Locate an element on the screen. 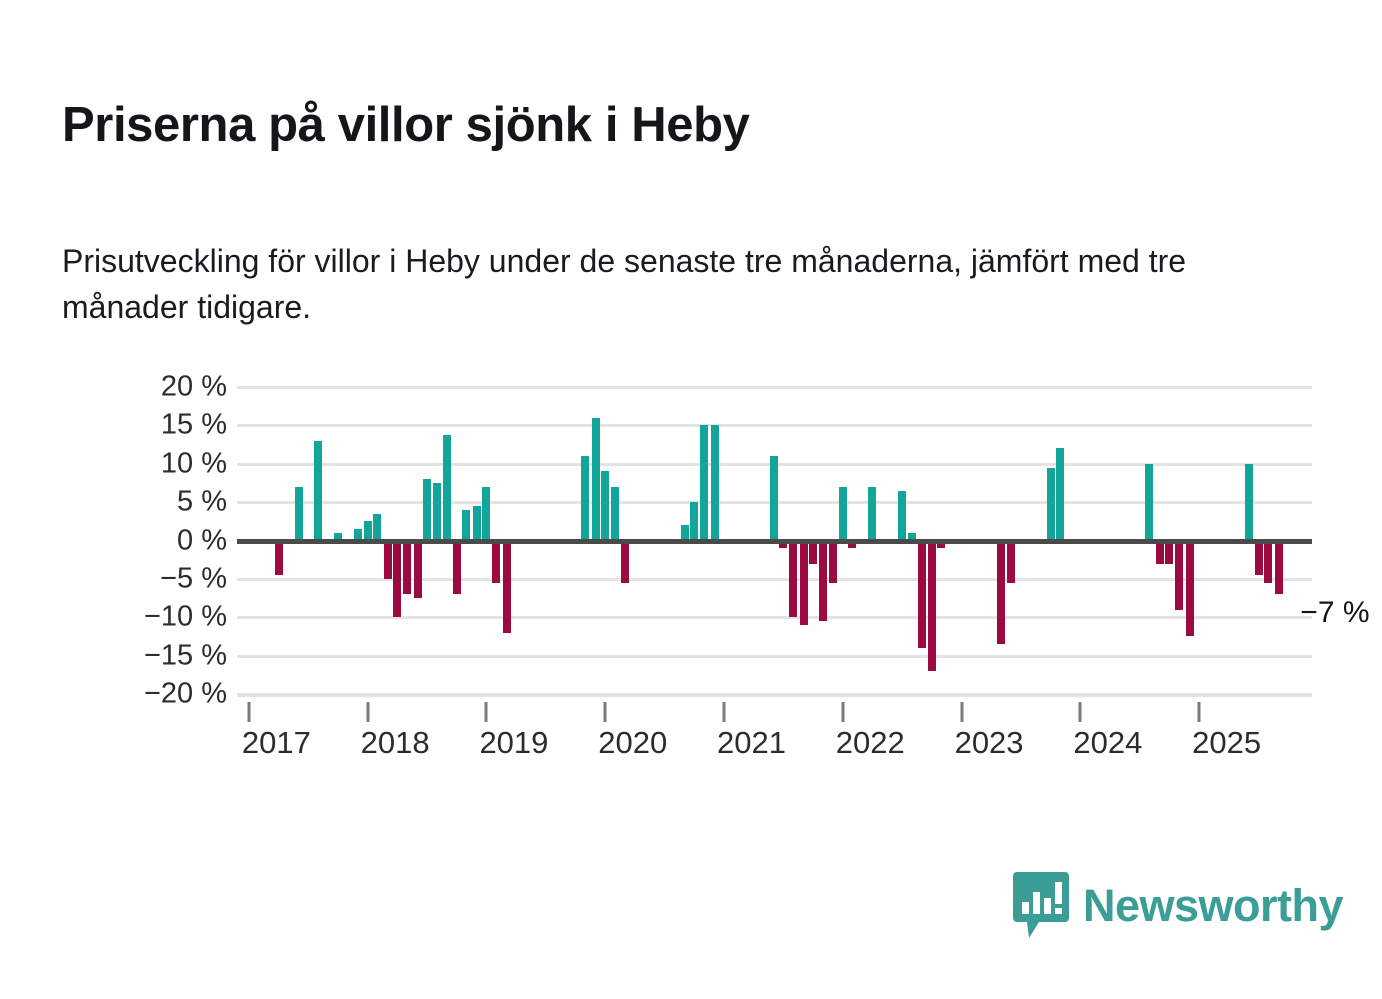  newsworthy-logo: Newsworthy is located at coordinates (1178, 905).